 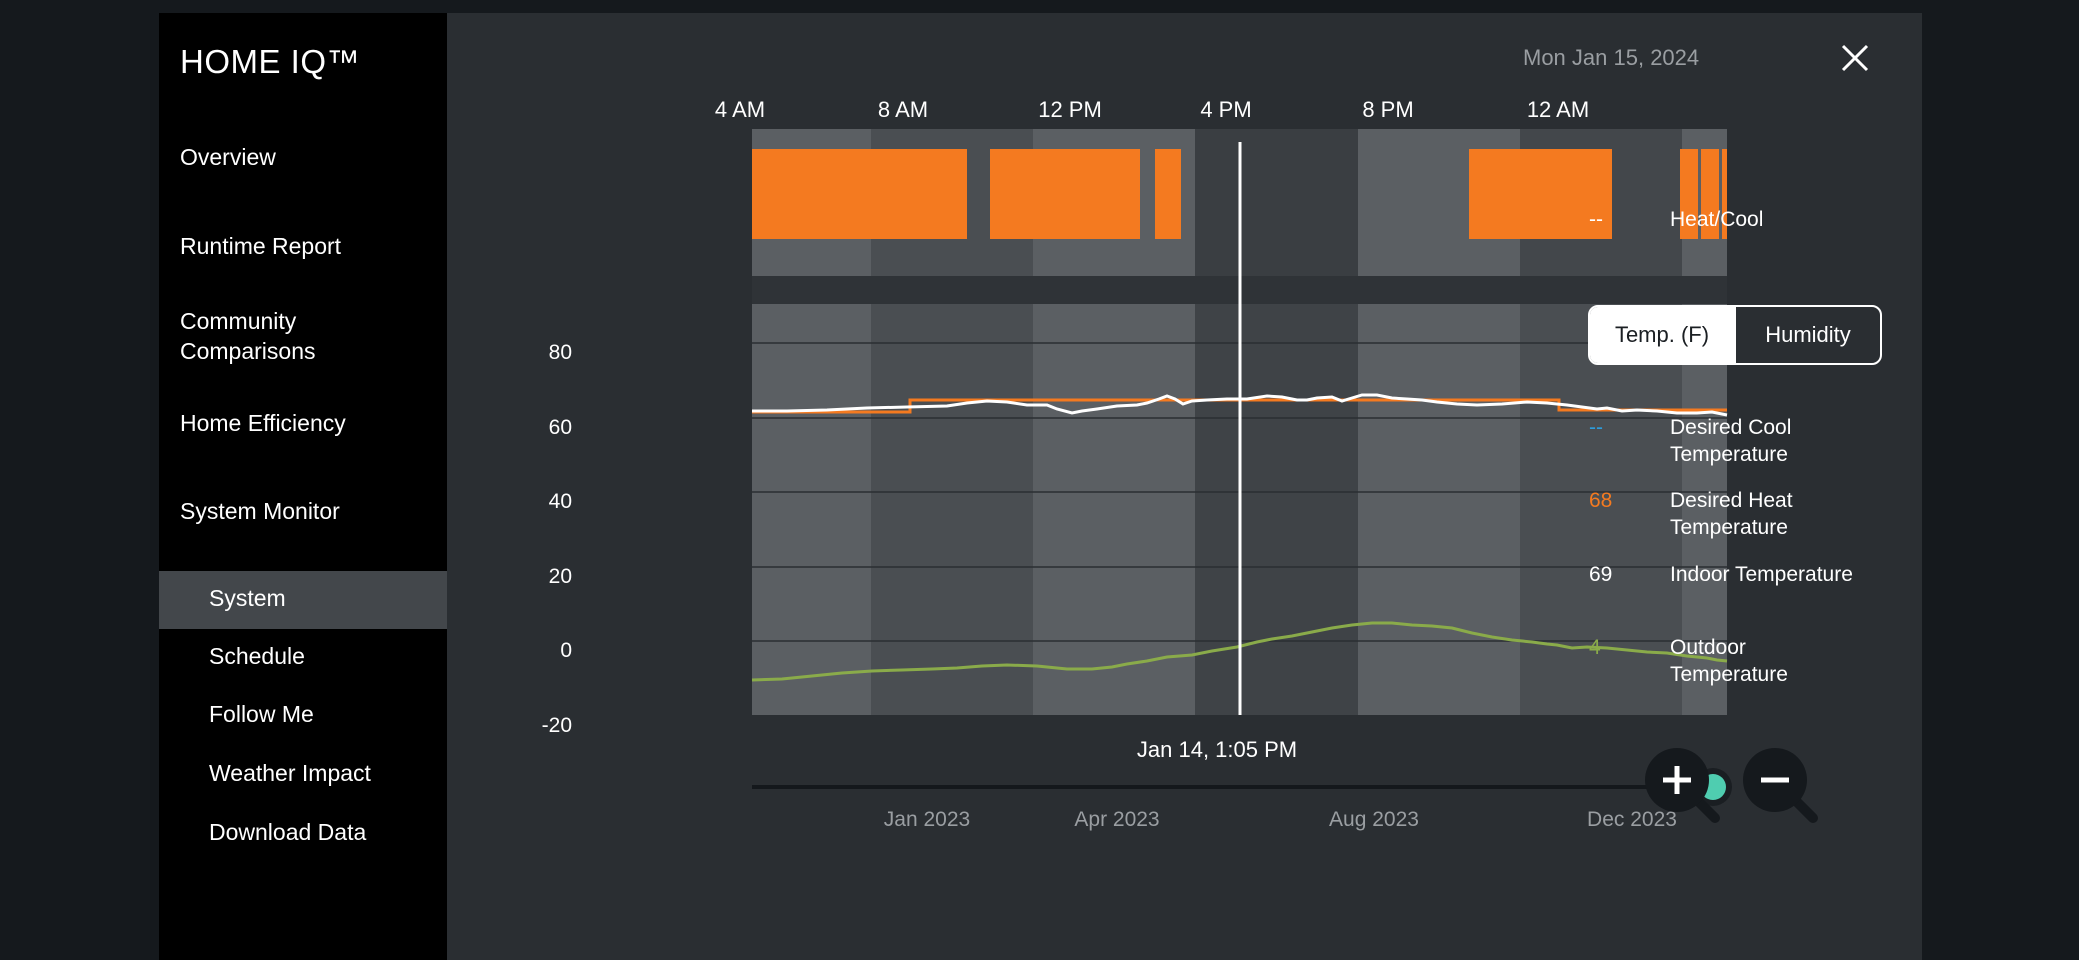 I want to click on time-tick-8pm: 8 PM, so click(x=1388, y=109).